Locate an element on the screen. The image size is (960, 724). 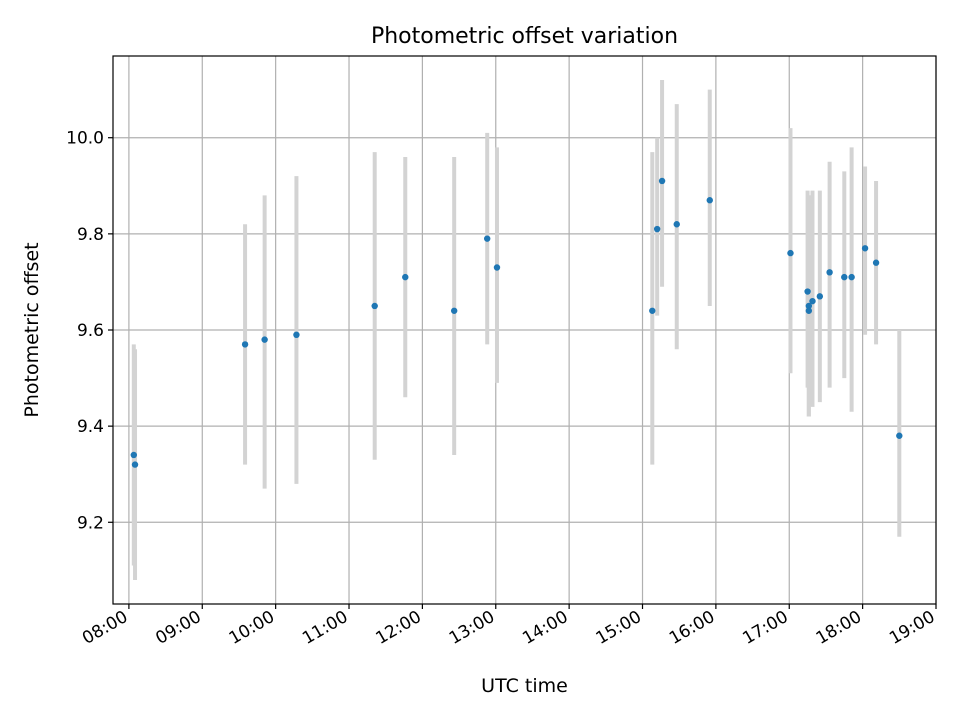
x-tick-label: 11:00 is located at coordinates (325, 628).